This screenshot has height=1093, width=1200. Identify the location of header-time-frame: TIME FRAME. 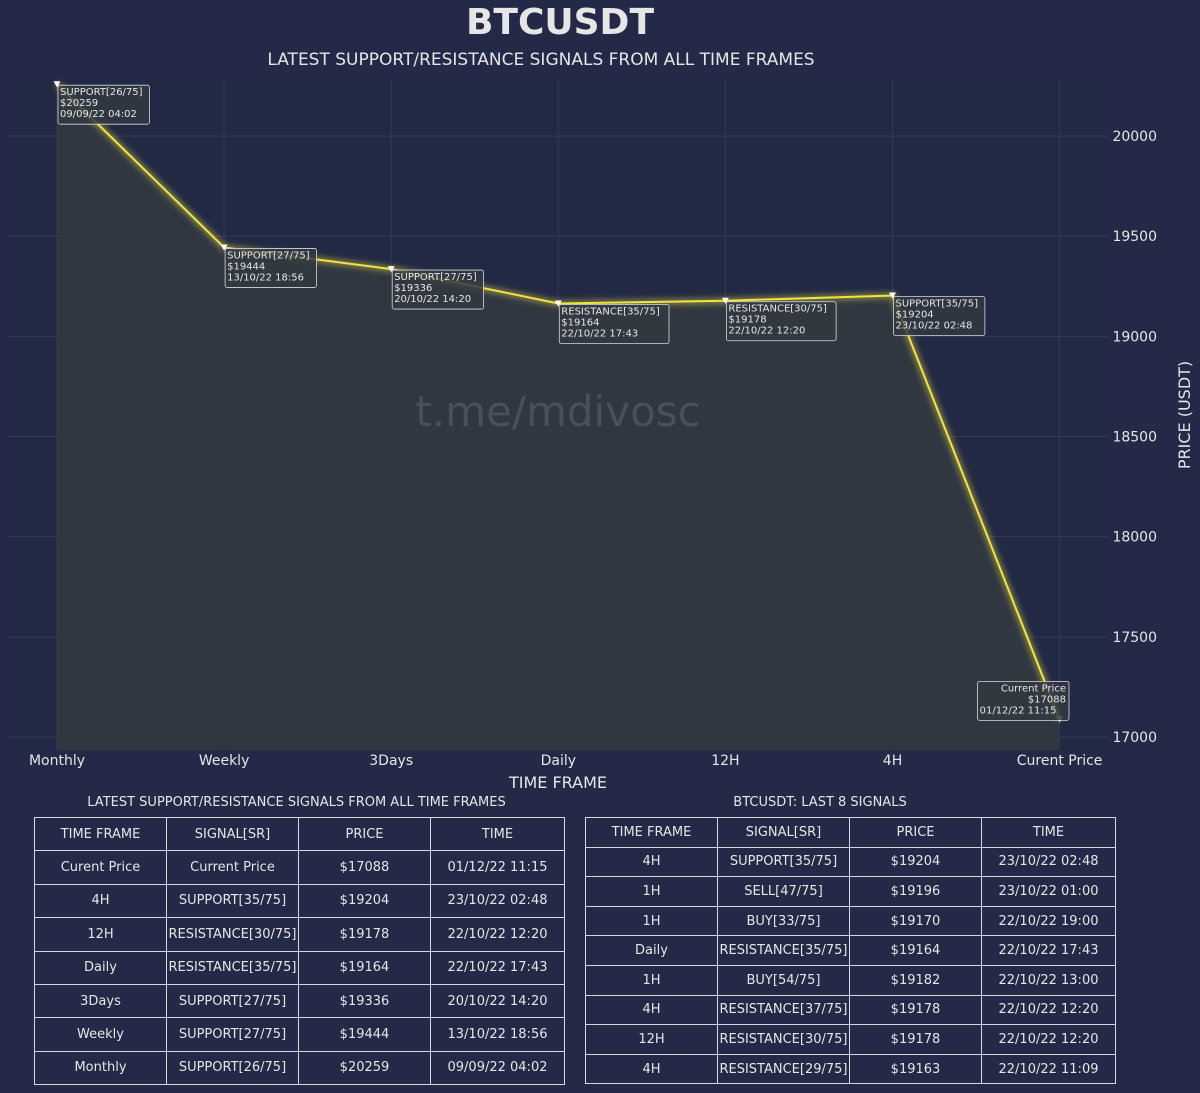
(651, 832).